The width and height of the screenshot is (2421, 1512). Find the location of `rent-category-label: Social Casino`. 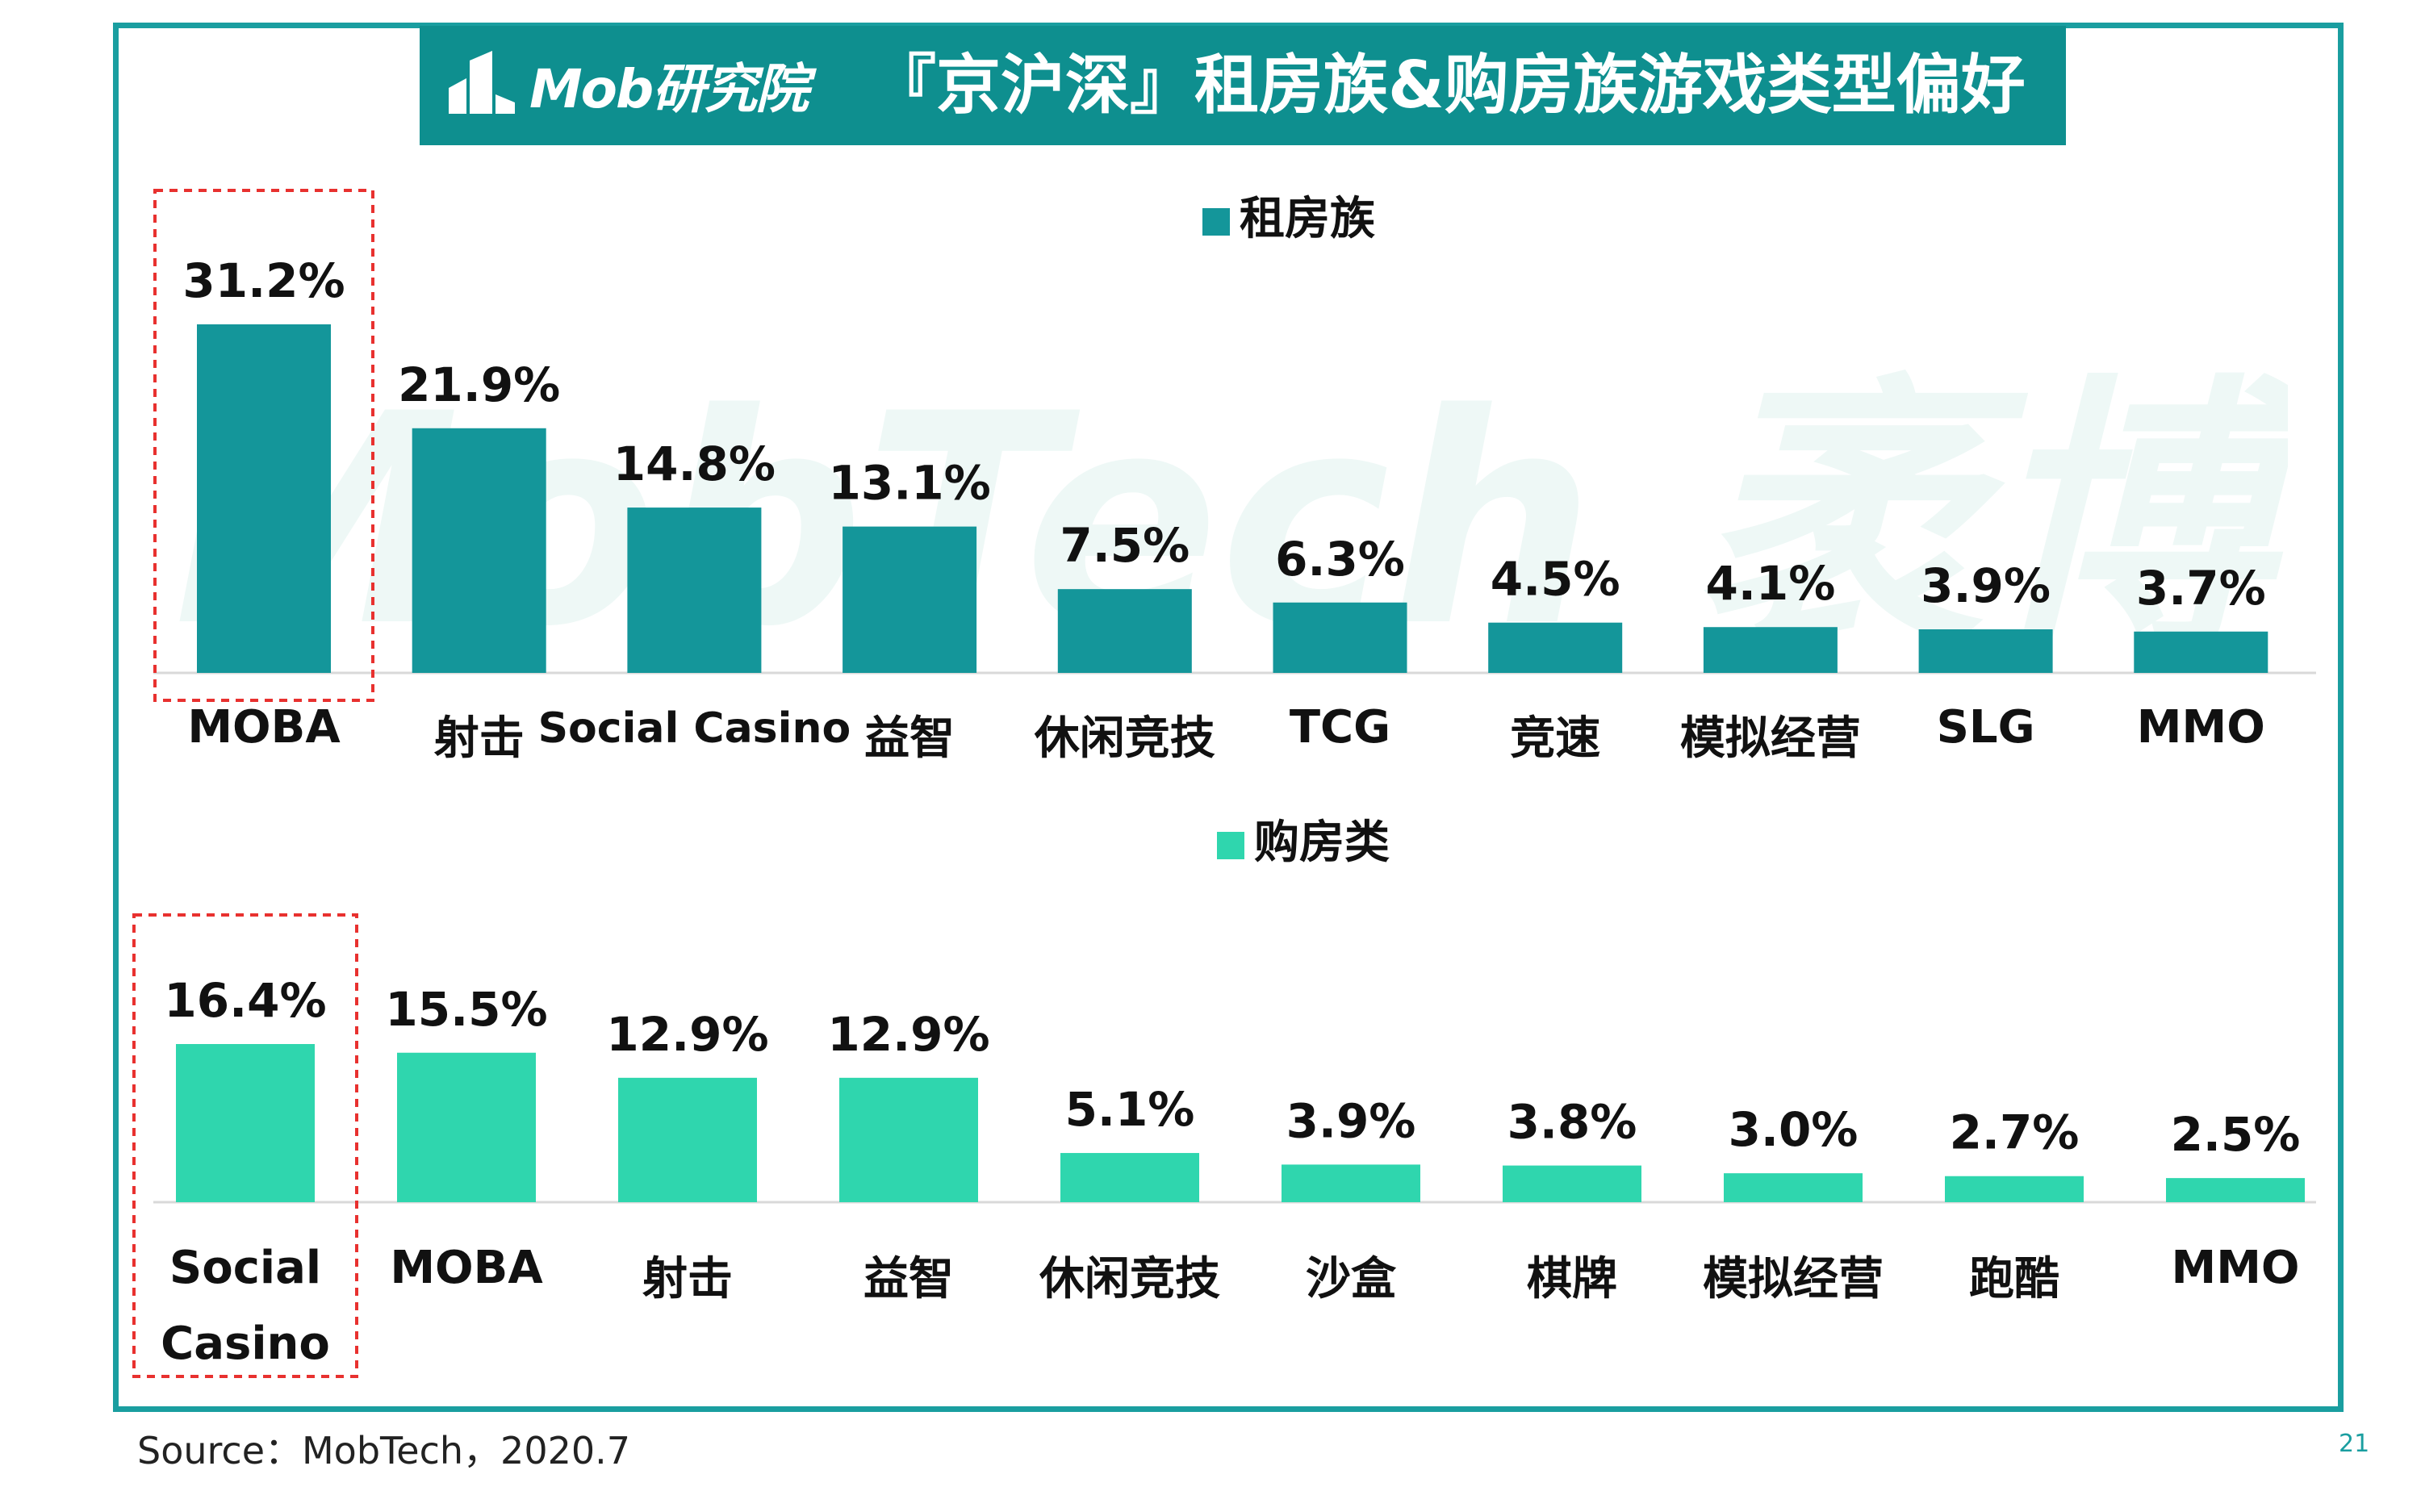

rent-category-label: Social Casino is located at coordinates (694, 728).